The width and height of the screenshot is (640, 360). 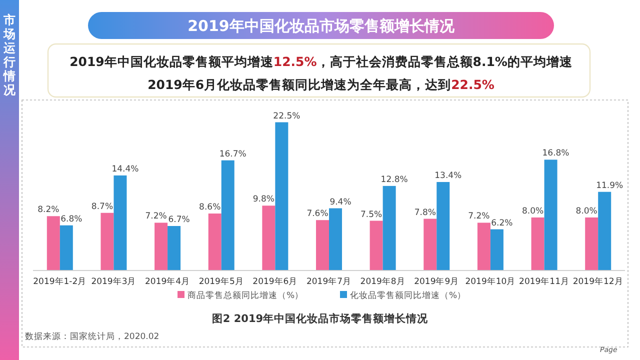 What do you see at coordinates (610, 185) in the screenshot?
I see `data-label: 11.9%` at bounding box center [610, 185].